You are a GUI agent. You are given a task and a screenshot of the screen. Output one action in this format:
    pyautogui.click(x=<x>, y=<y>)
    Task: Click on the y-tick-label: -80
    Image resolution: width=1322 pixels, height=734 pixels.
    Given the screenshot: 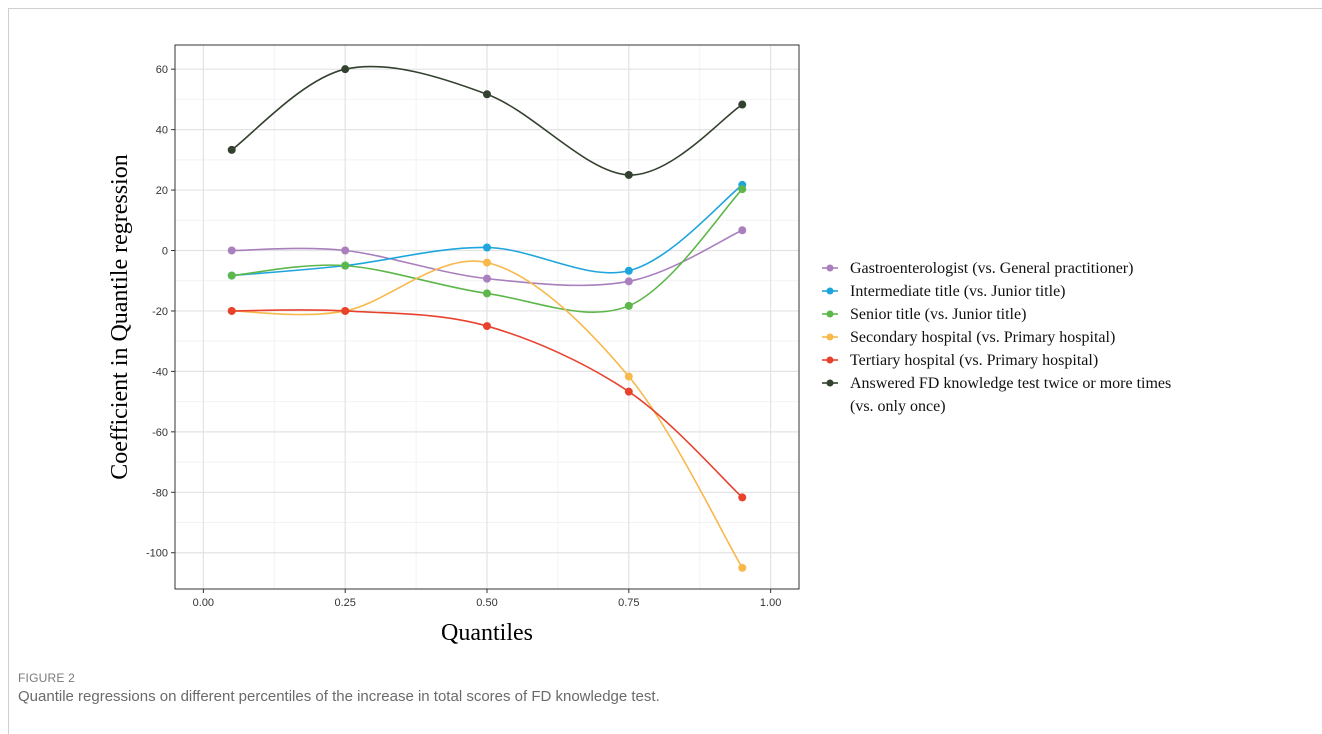 What is the action you would take?
    pyautogui.click(x=160, y=493)
    